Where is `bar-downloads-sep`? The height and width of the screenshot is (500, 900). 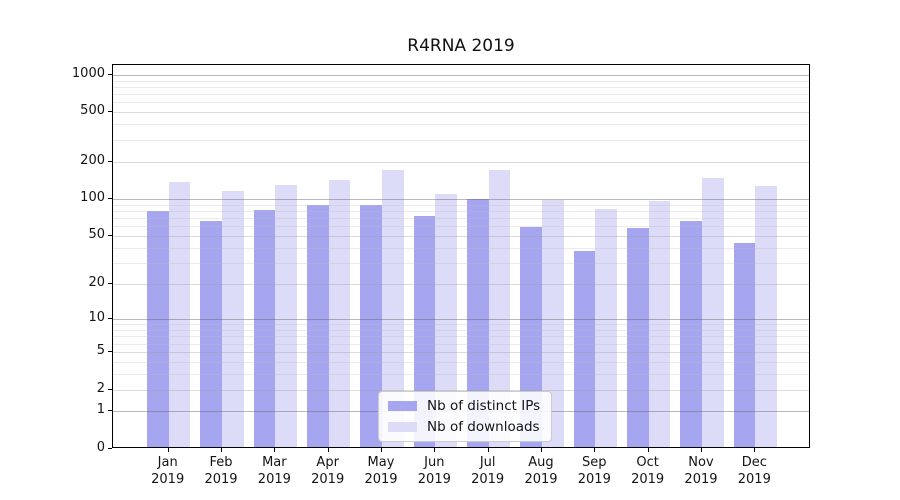
bar-downloads-sep is located at coordinates (606, 328).